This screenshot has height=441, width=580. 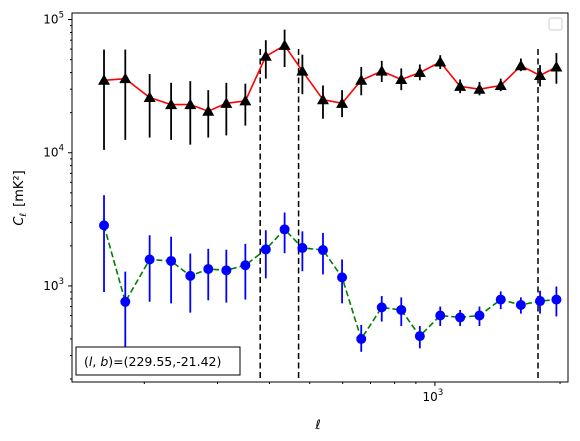 What do you see at coordinates (152, 361) in the screenshot?
I see `annotation-text: (l, b)=(229.55,-21.42)` at bounding box center [152, 361].